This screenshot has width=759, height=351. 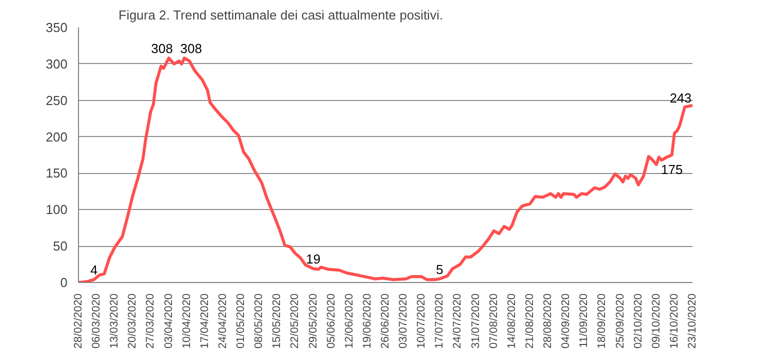 What do you see at coordinates (548, 321) in the screenshot?
I see `x-tick-label: 28/08/2020` at bounding box center [548, 321].